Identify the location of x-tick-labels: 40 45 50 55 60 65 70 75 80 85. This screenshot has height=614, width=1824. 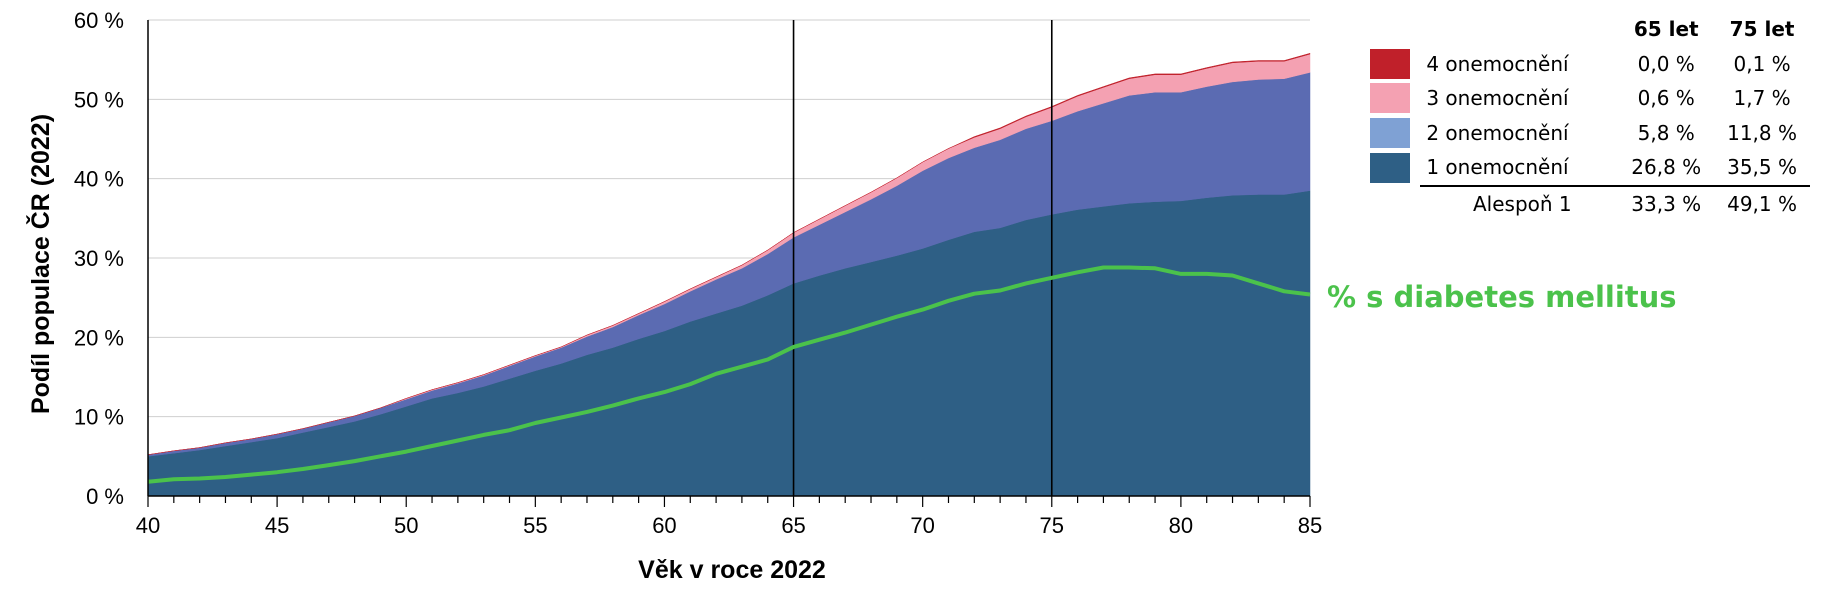
(729, 525).